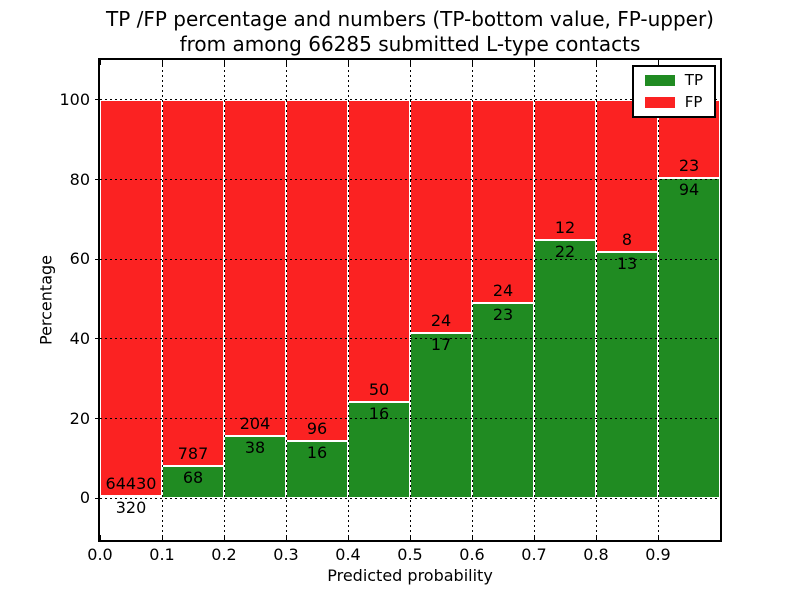  Describe the element at coordinates (441, 344) in the screenshot. I see `tp-count-label: 17` at that location.